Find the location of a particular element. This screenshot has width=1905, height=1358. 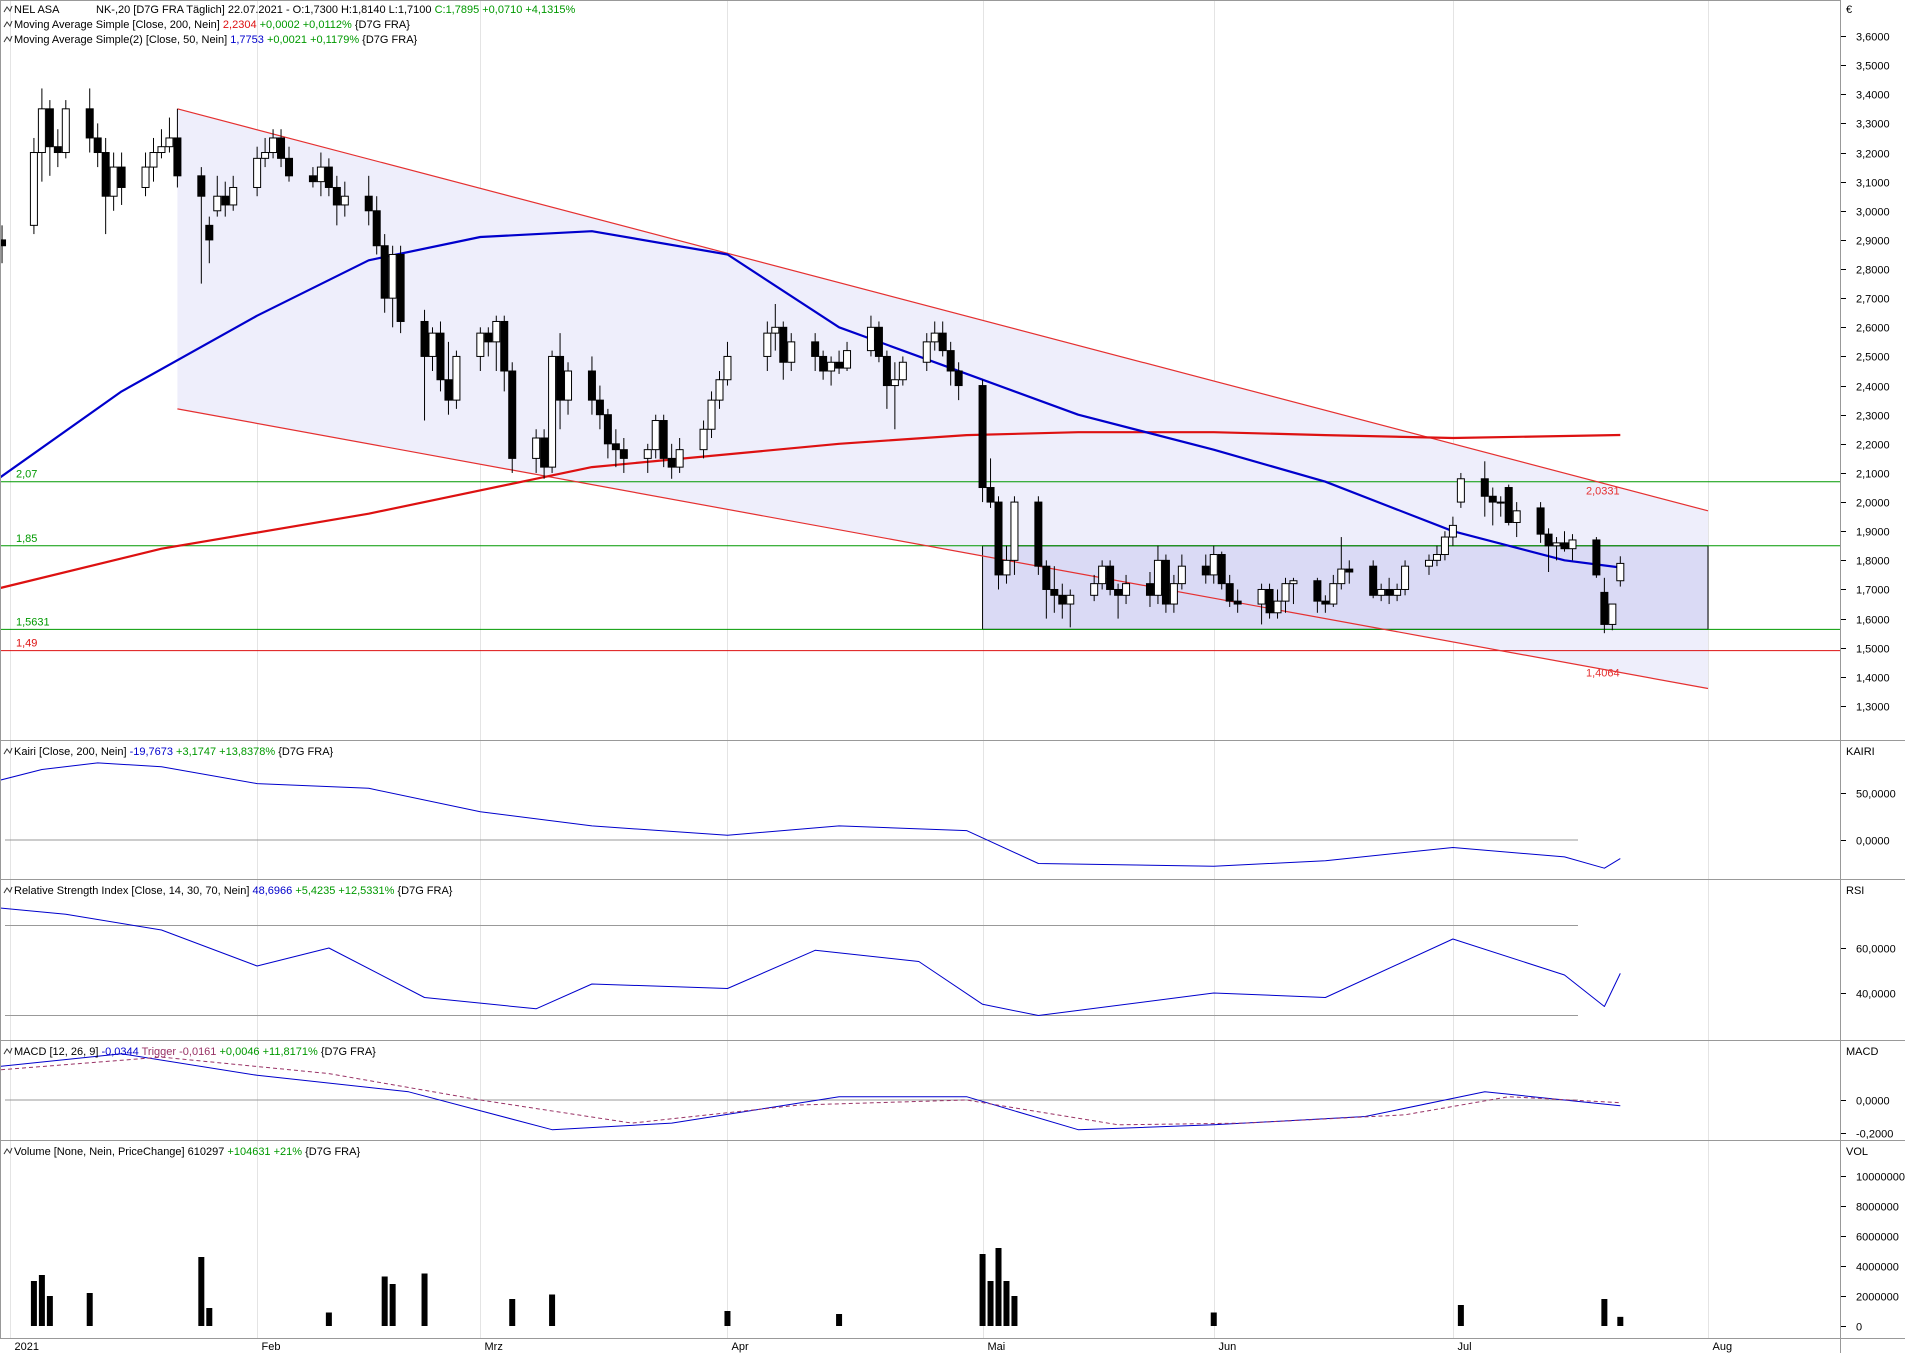

ma200-line is located at coordinates (810, 510).